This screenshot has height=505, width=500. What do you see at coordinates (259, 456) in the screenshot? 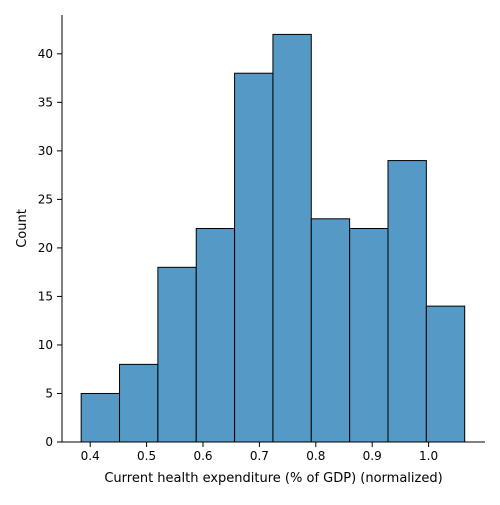
I see `x-tick-label: 0.7` at bounding box center [259, 456].